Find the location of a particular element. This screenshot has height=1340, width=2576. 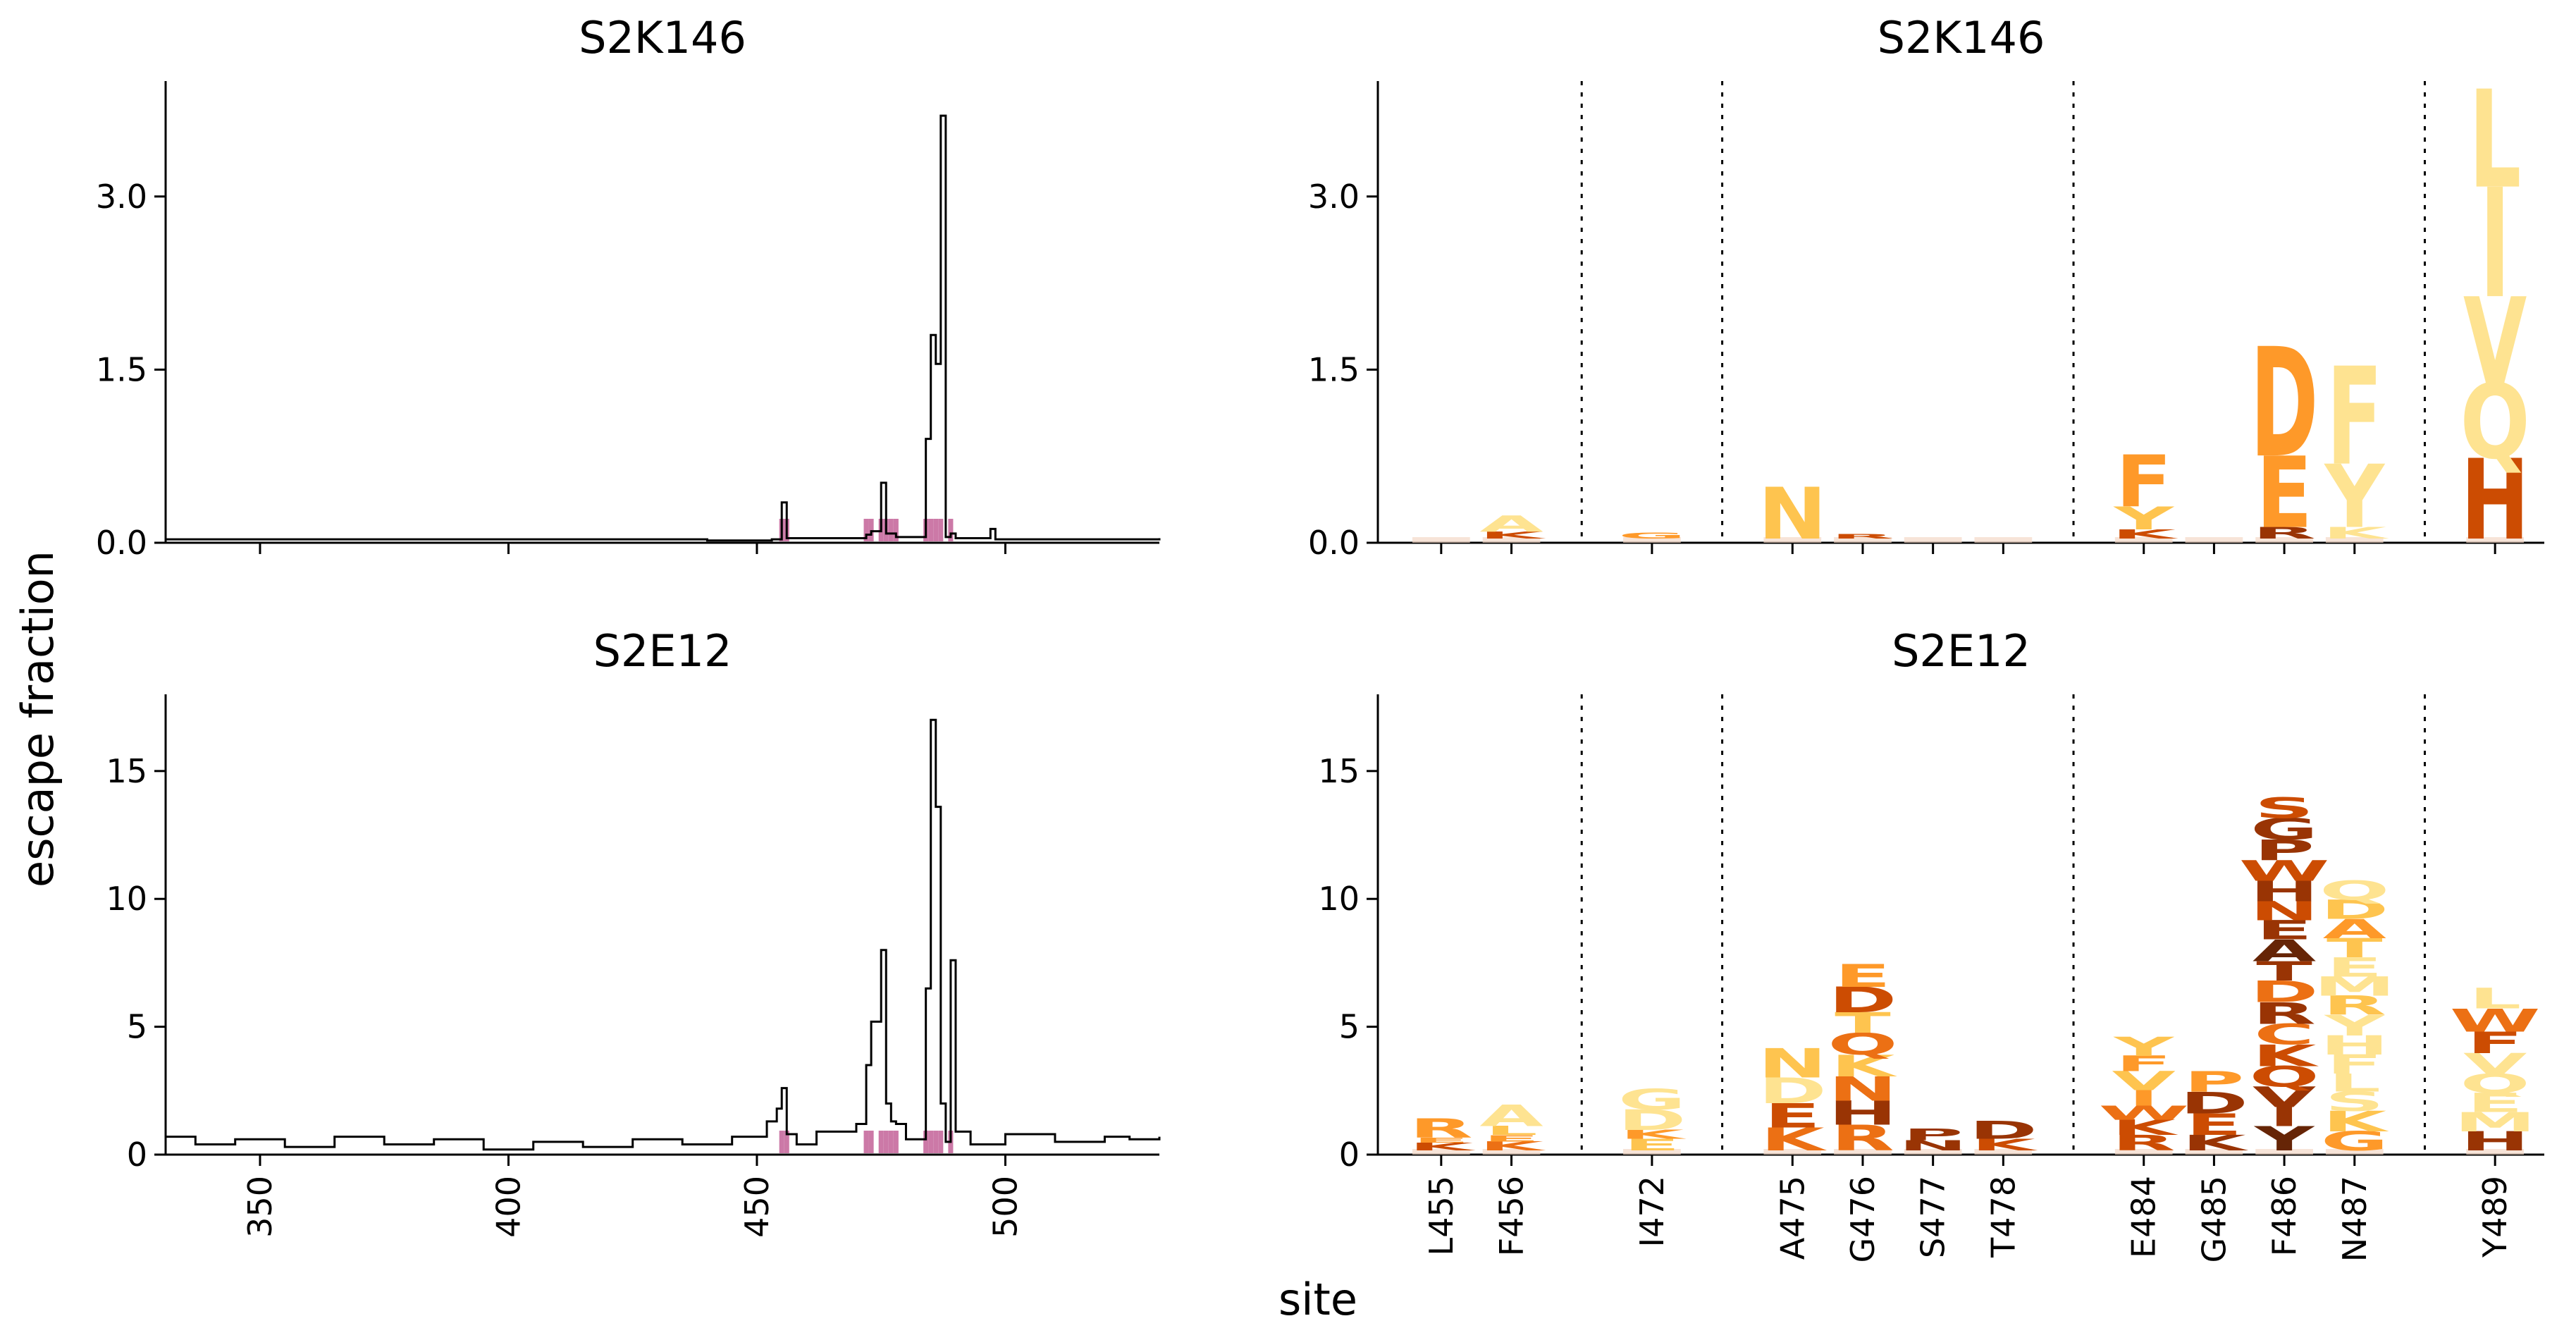

y-tick-label: 0.0 is located at coordinates (1334, 543).